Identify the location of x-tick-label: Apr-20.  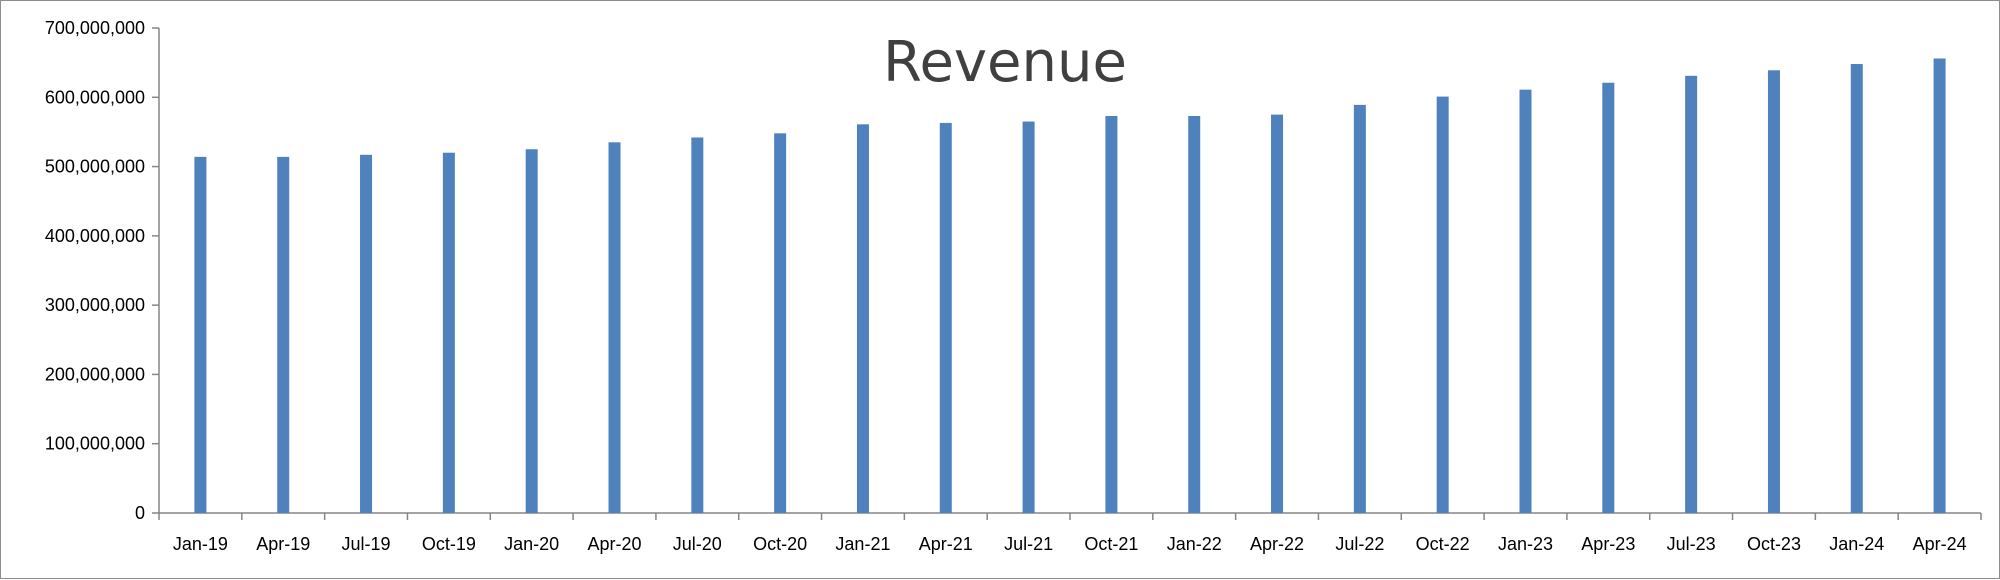
(614, 544).